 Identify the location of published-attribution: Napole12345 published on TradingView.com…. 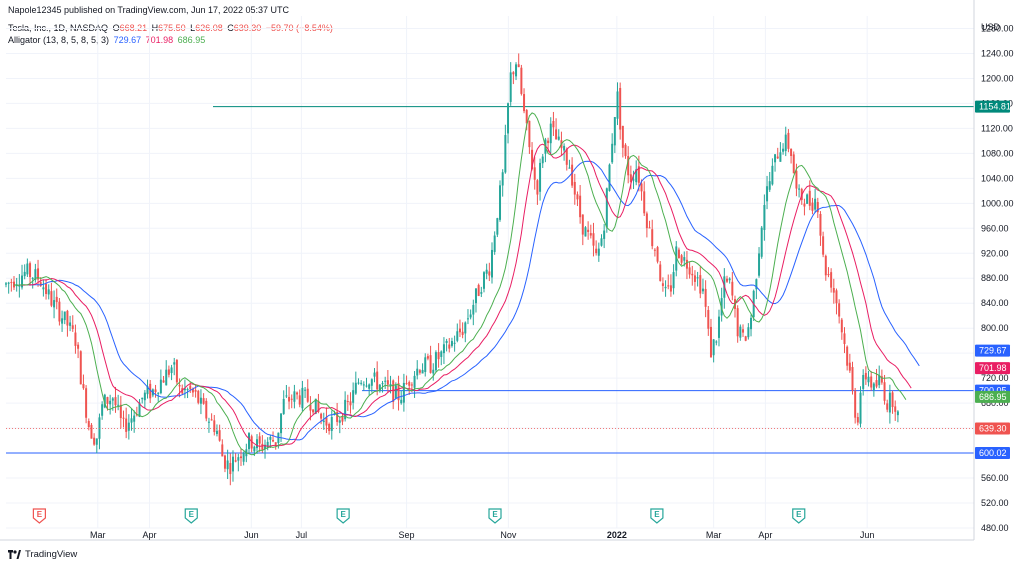
(149, 10).